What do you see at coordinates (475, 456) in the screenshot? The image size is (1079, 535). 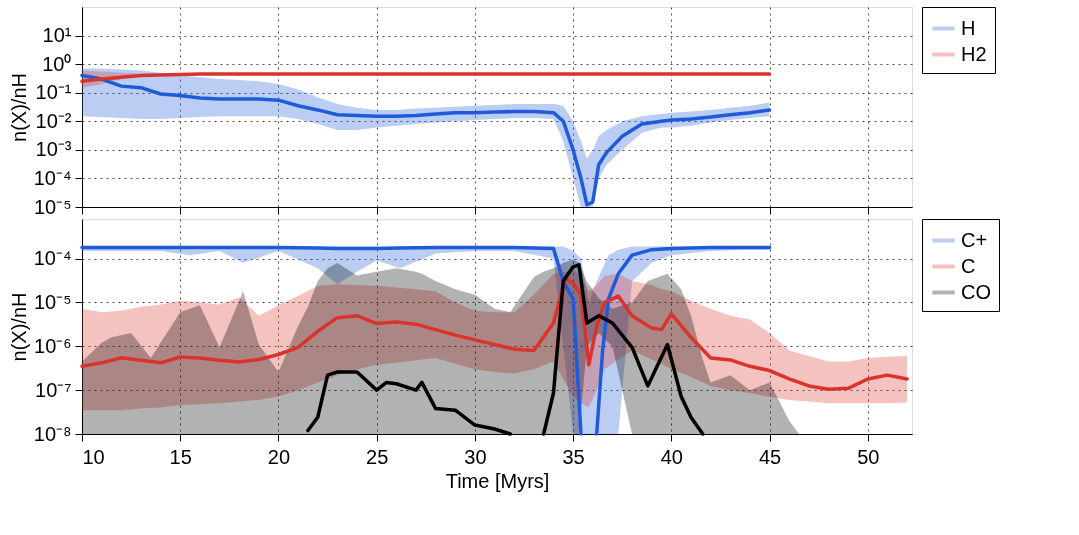 I see `x-tick-label: 30` at bounding box center [475, 456].